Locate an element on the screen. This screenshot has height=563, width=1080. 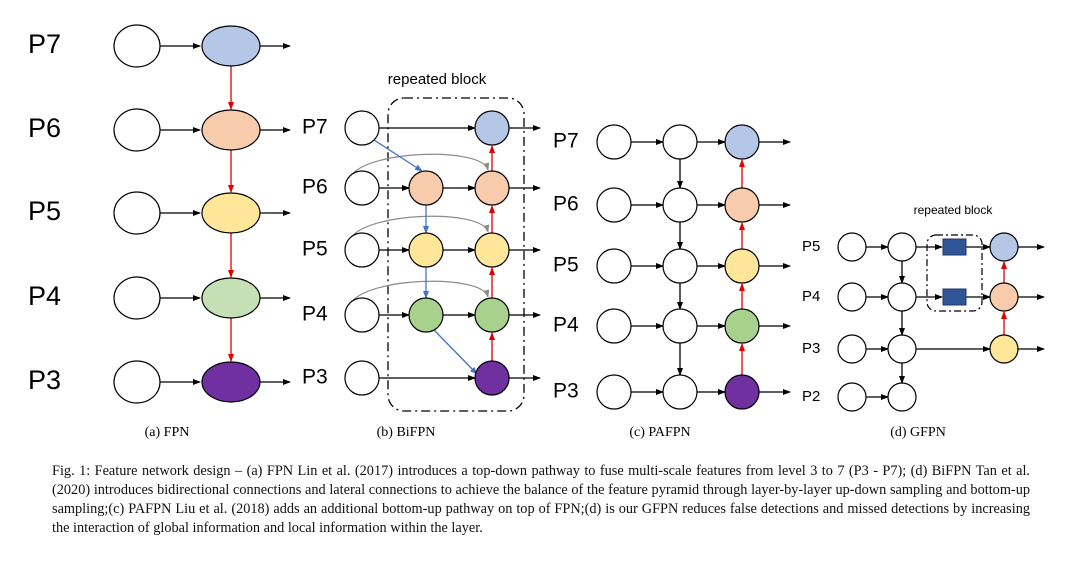
fused-node-p5 is located at coordinates (231, 213).